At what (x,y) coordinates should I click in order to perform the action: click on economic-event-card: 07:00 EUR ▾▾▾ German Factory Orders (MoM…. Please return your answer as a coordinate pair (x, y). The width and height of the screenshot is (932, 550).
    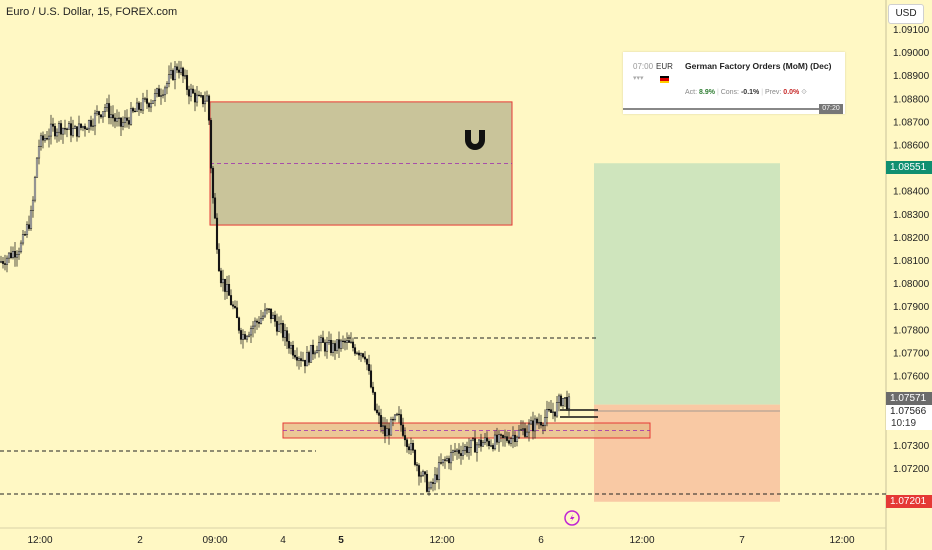
    Looking at the image, I should click on (734, 83).